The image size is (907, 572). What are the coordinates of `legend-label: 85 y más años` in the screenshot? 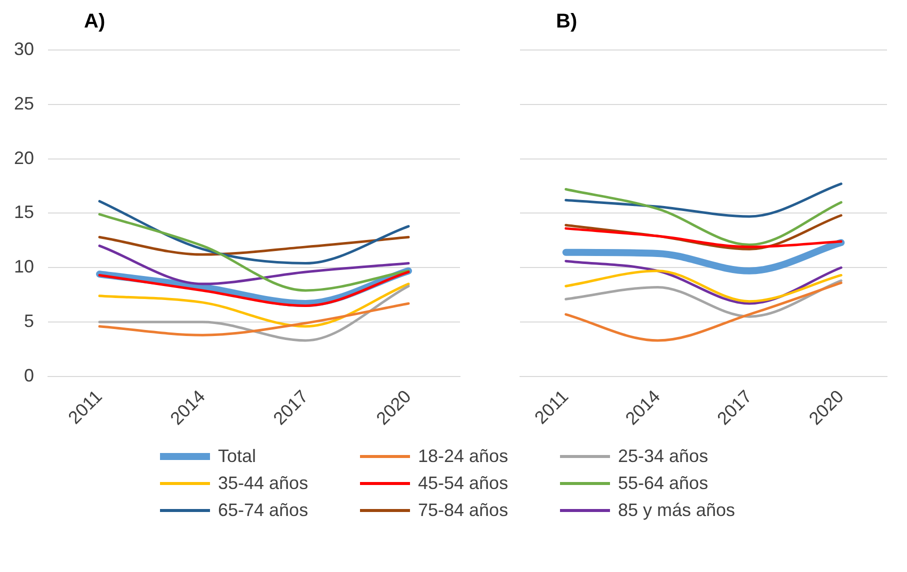 It's located at (677, 510).